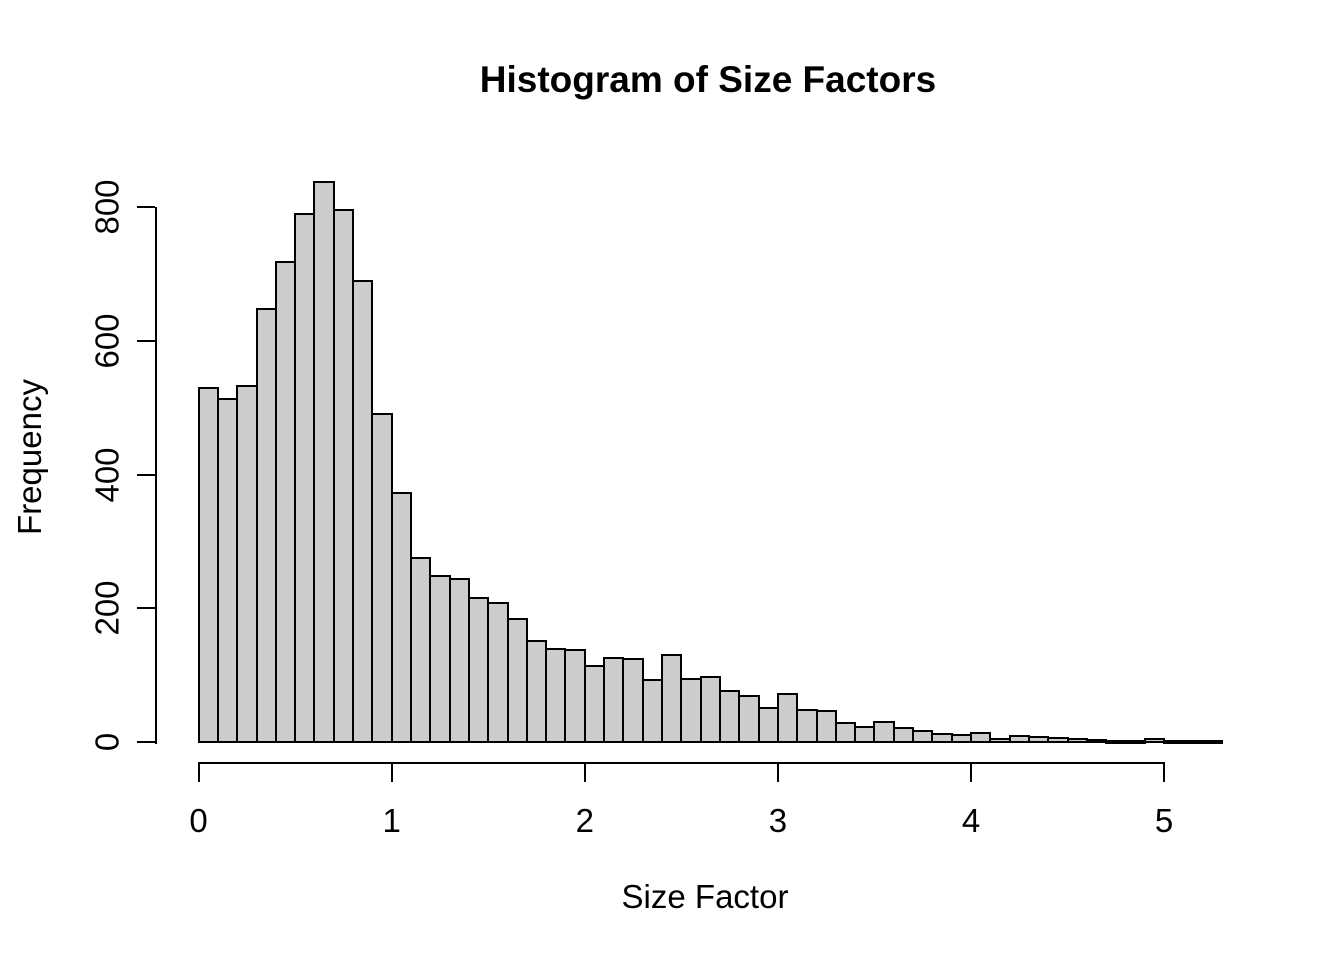 The width and height of the screenshot is (1344, 960). I want to click on x-tick-label: 3, so click(778, 820).